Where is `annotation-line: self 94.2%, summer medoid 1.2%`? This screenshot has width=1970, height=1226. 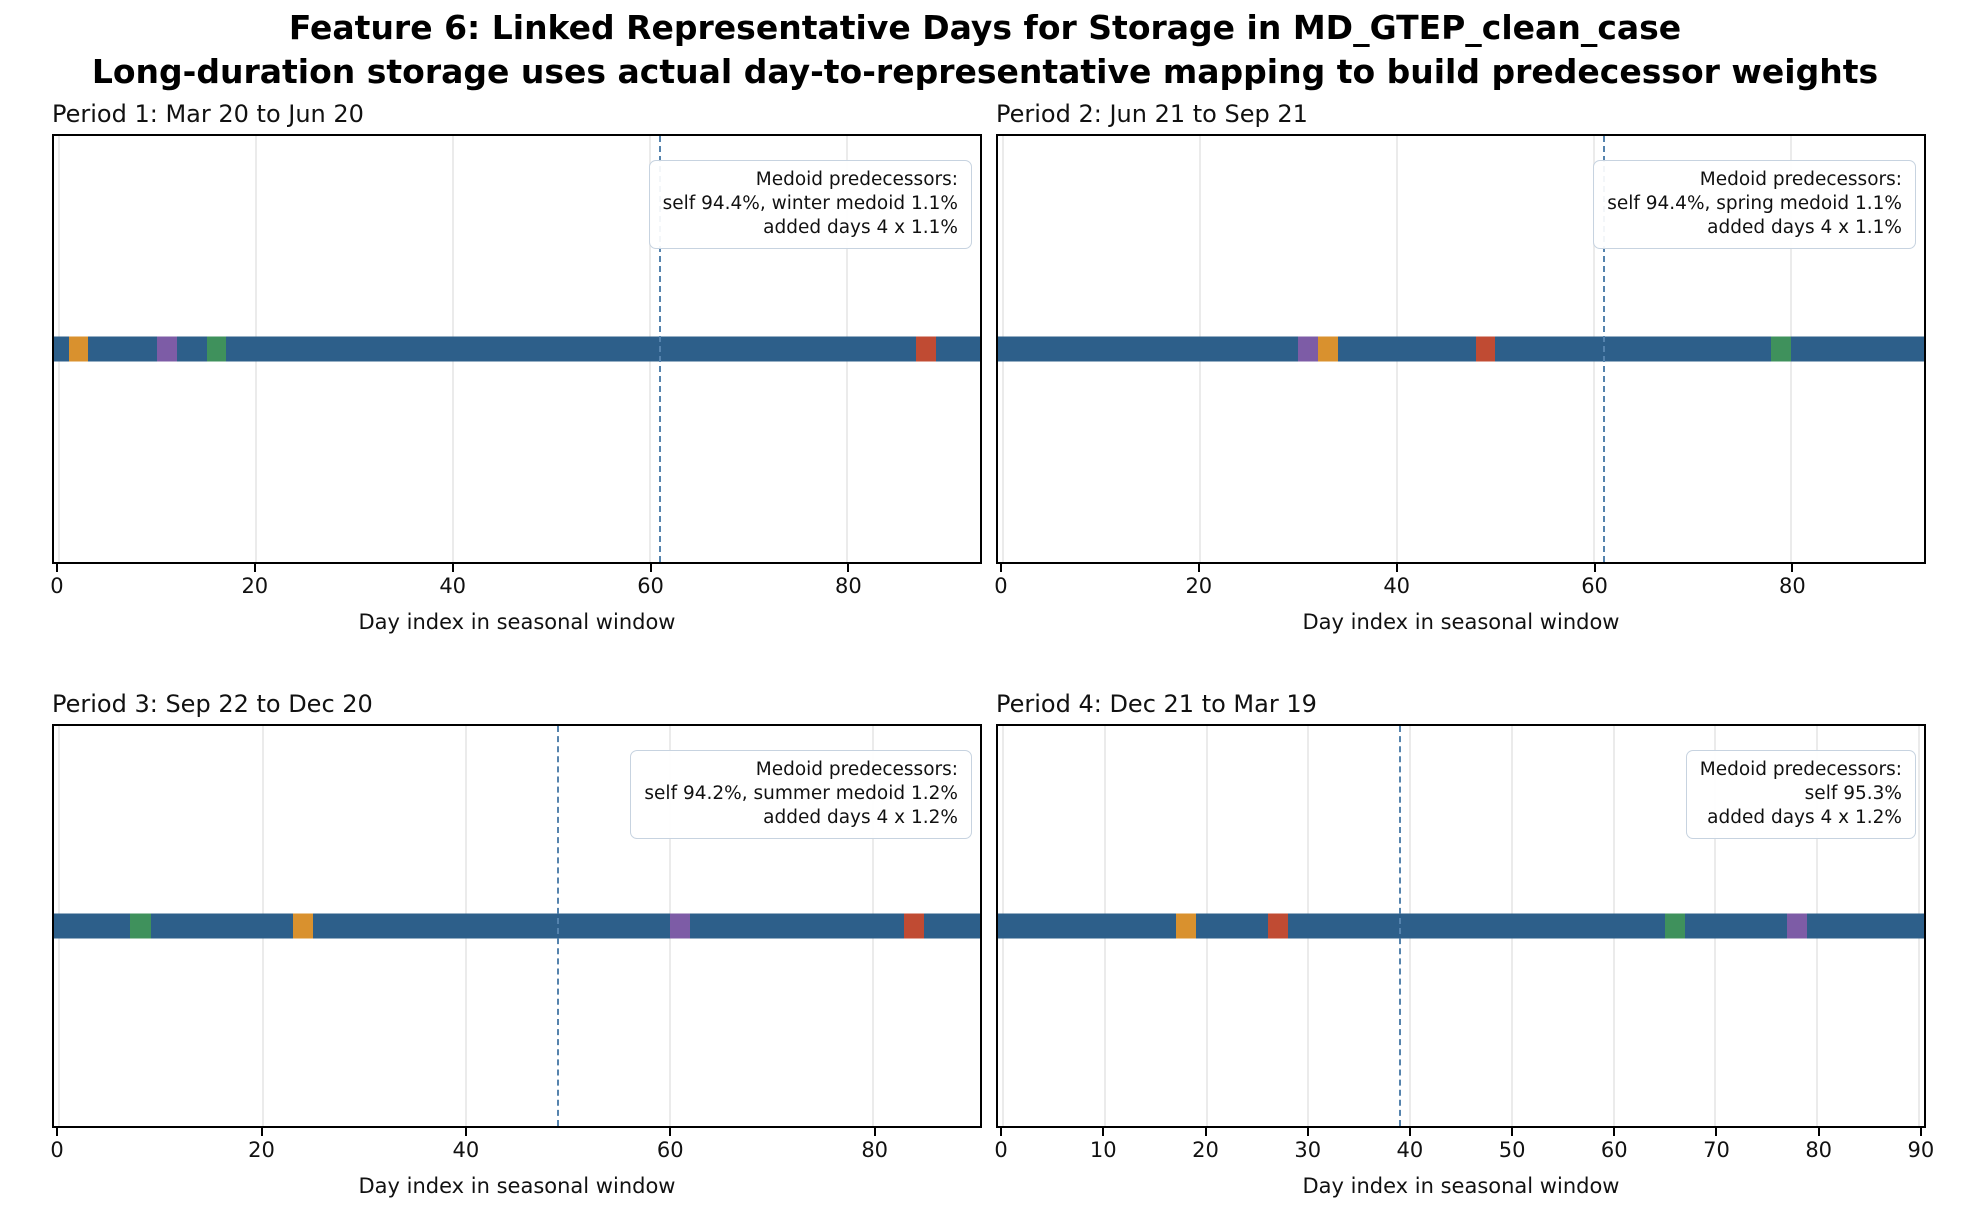 annotation-line: self 94.2%, summer medoid 1.2% is located at coordinates (801, 794).